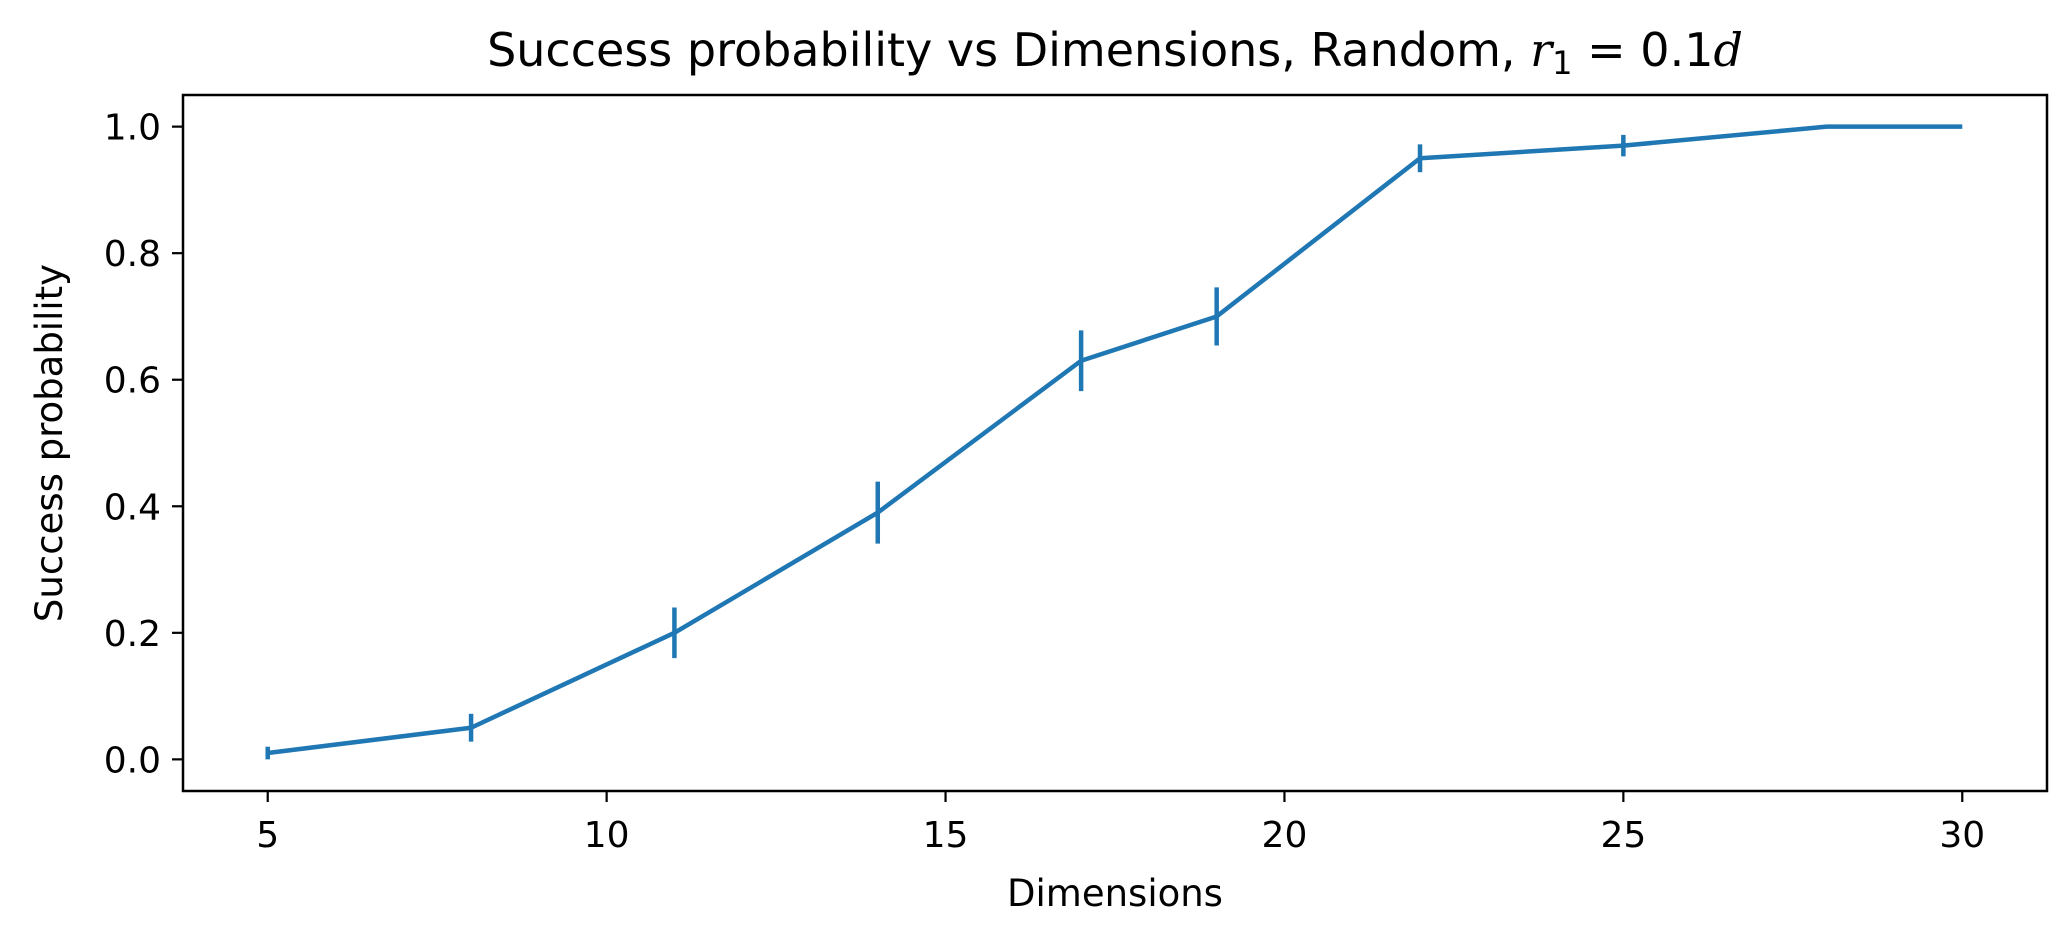  Describe the element at coordinates (1962, 835) in the screenshot. I see `x-tick-label: 30` at that location.